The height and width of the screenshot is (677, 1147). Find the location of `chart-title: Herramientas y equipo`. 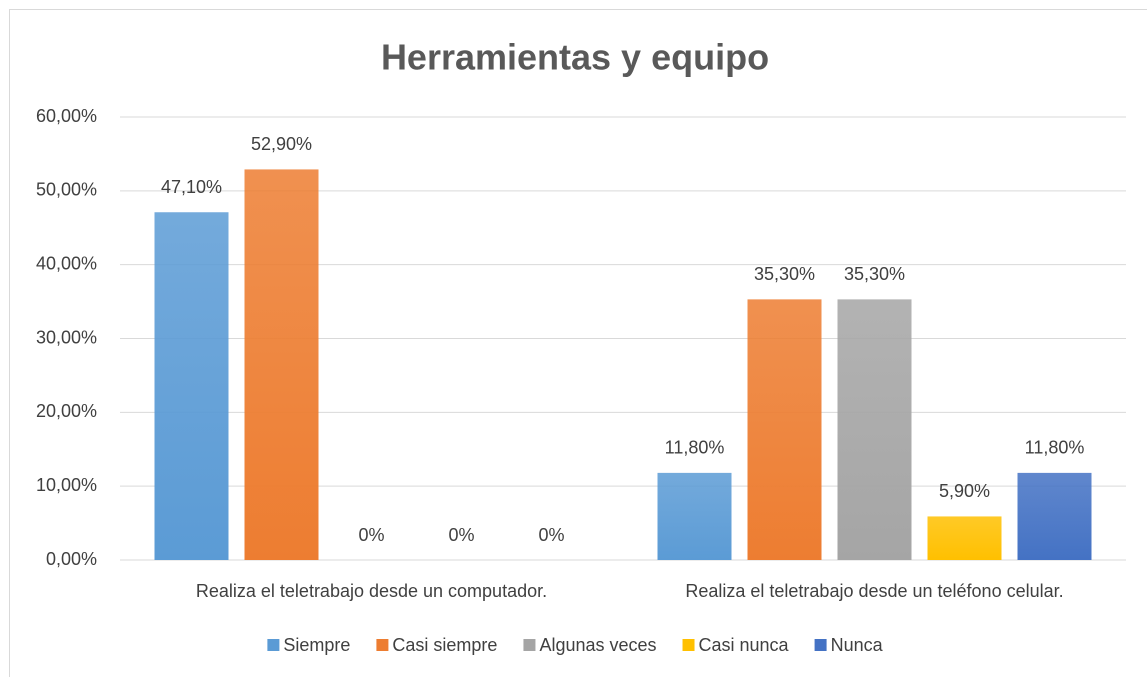

chart-title: Herramientas y equipo is located at coordinates (575, 57).